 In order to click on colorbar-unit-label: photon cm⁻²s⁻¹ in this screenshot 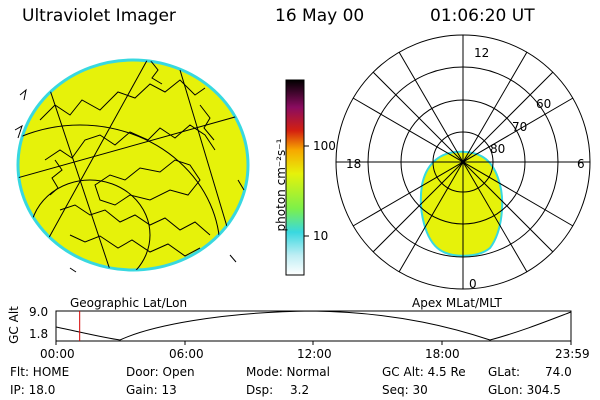, I will do `click(281, 185)`.